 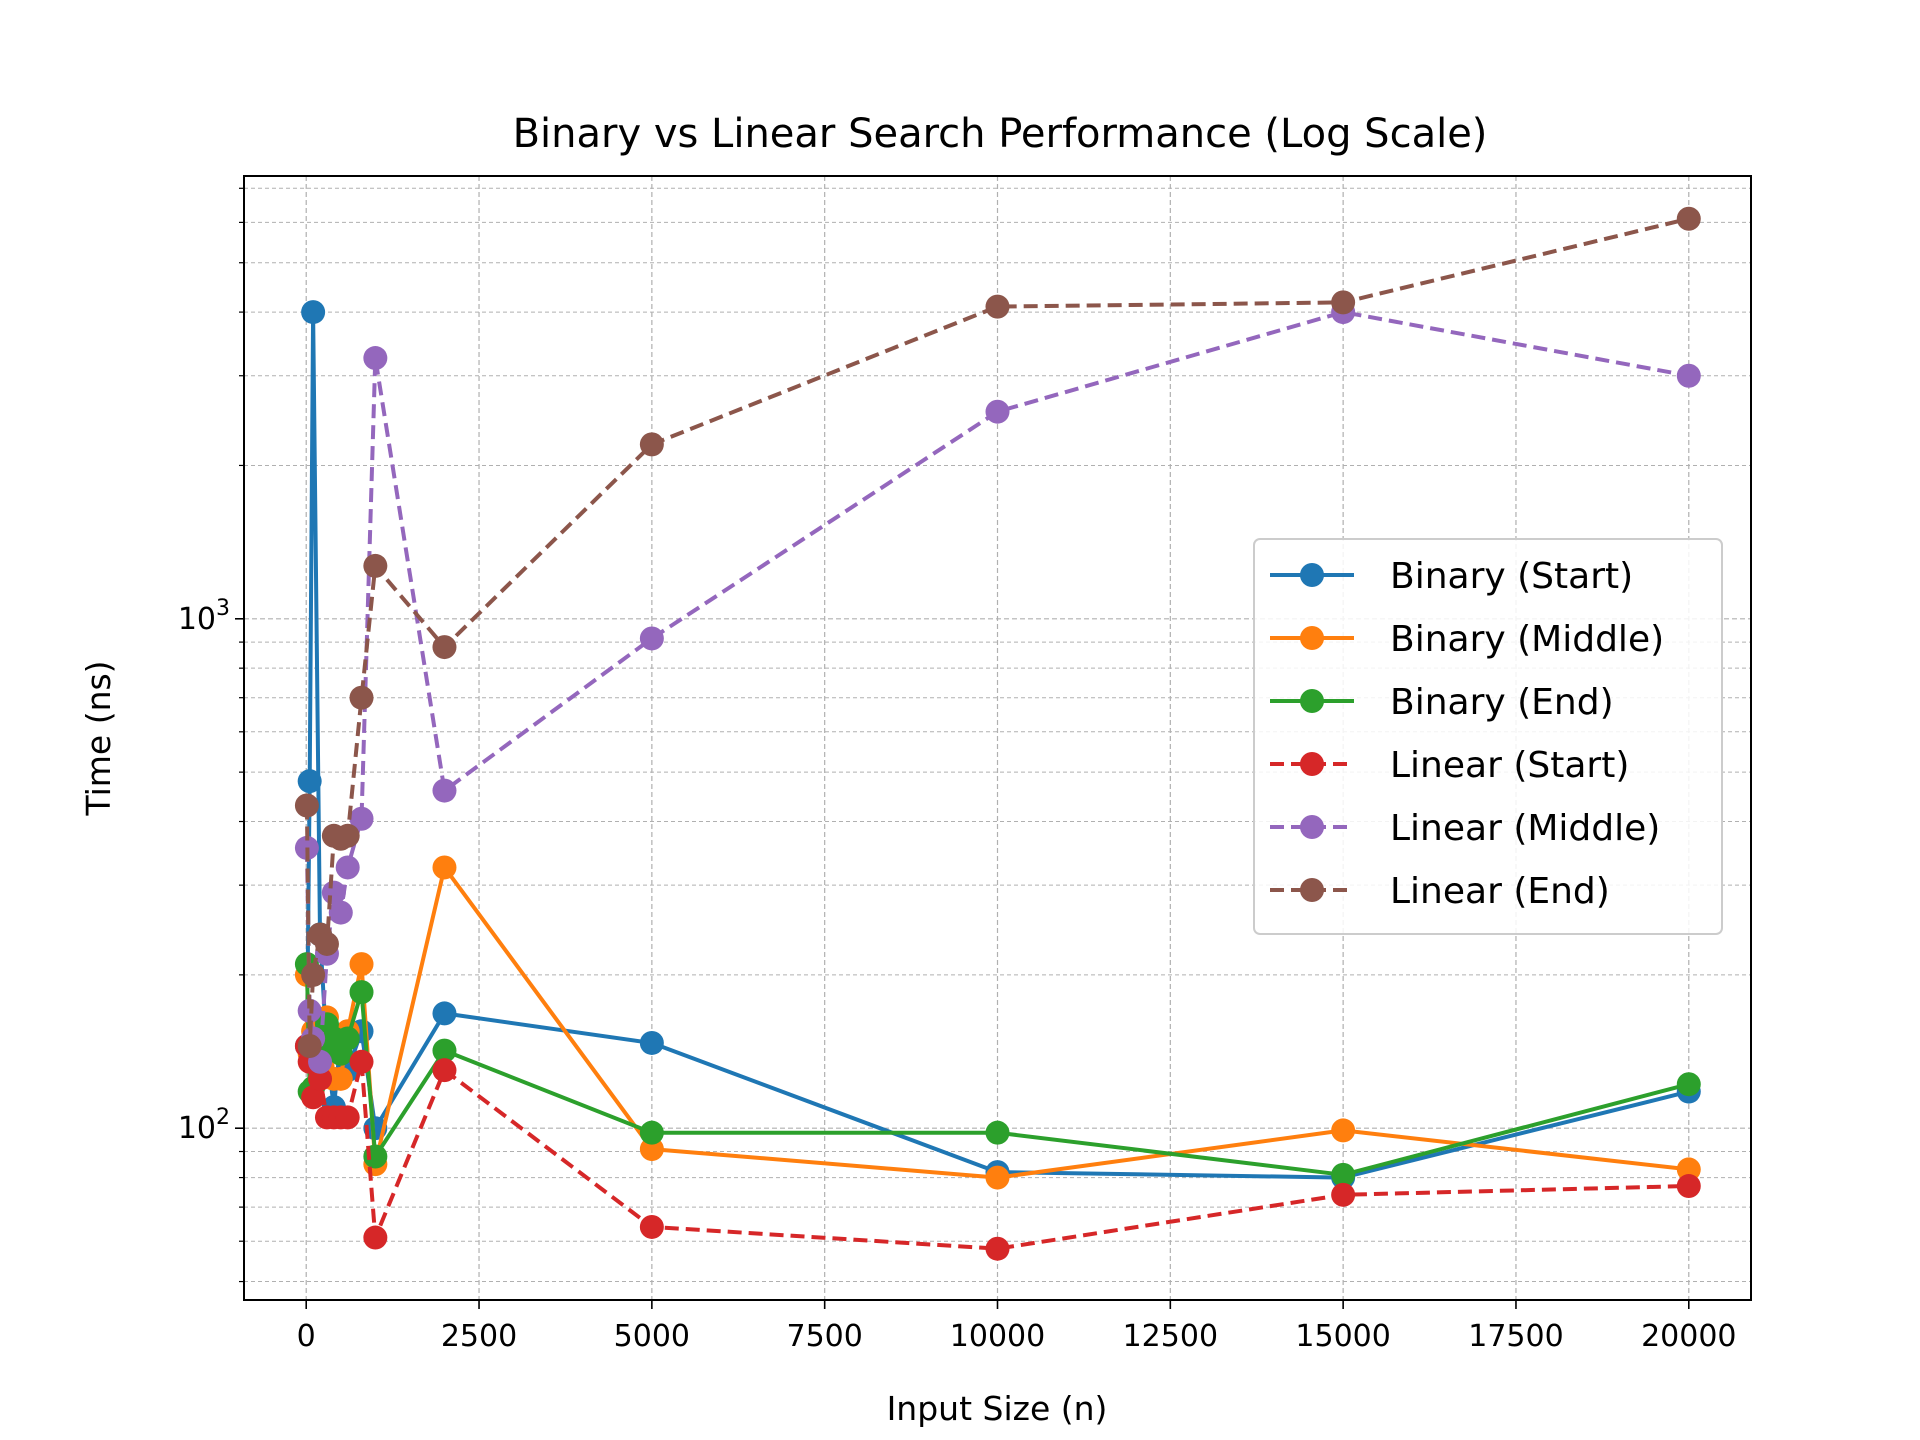 What do you see at coordinates (1525, 828) in the screenshot?
I see `legend-label: Linear (Middle)` at bounding box center [1525, 828].